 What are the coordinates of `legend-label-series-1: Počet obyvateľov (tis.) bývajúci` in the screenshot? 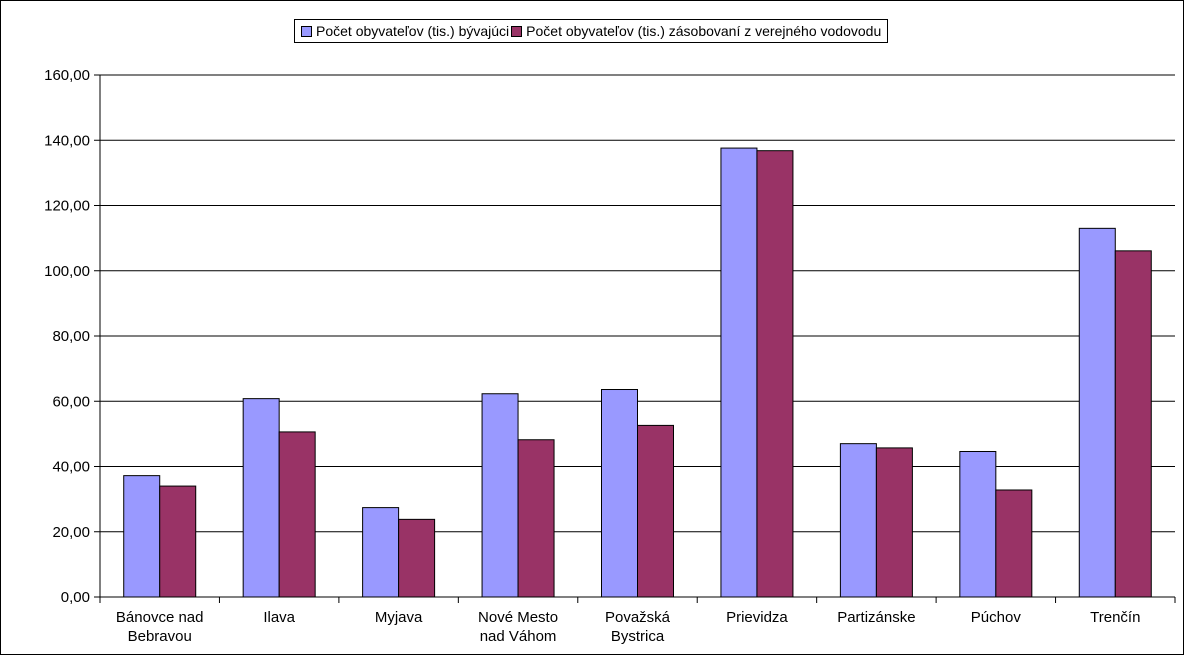 It's located at (413, 31).